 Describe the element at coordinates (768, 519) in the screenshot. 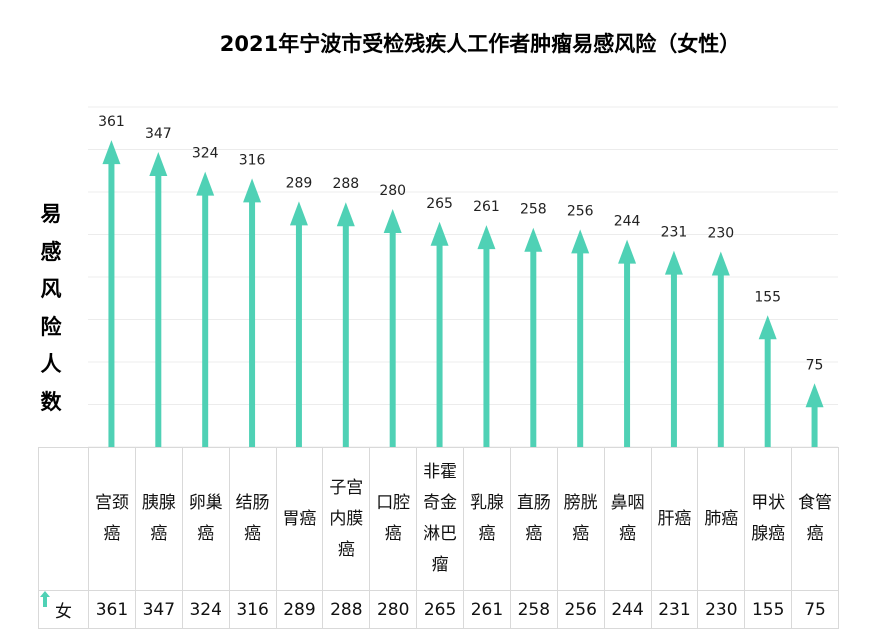

I see `category-label: 甲状腺癌` at that location.